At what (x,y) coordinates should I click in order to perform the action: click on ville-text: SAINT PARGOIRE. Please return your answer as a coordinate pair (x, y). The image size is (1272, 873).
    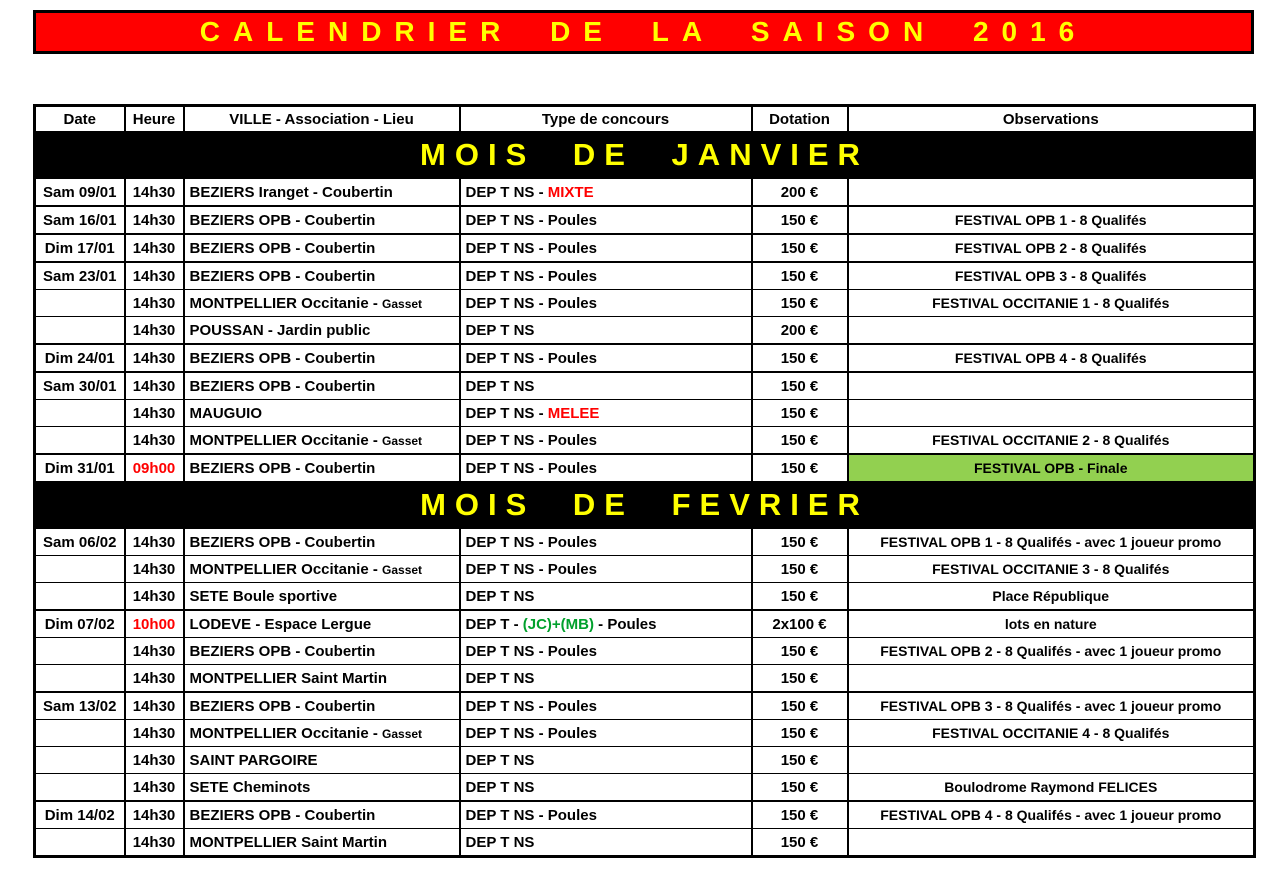
    Looking at the image, I should click on (253, 760).